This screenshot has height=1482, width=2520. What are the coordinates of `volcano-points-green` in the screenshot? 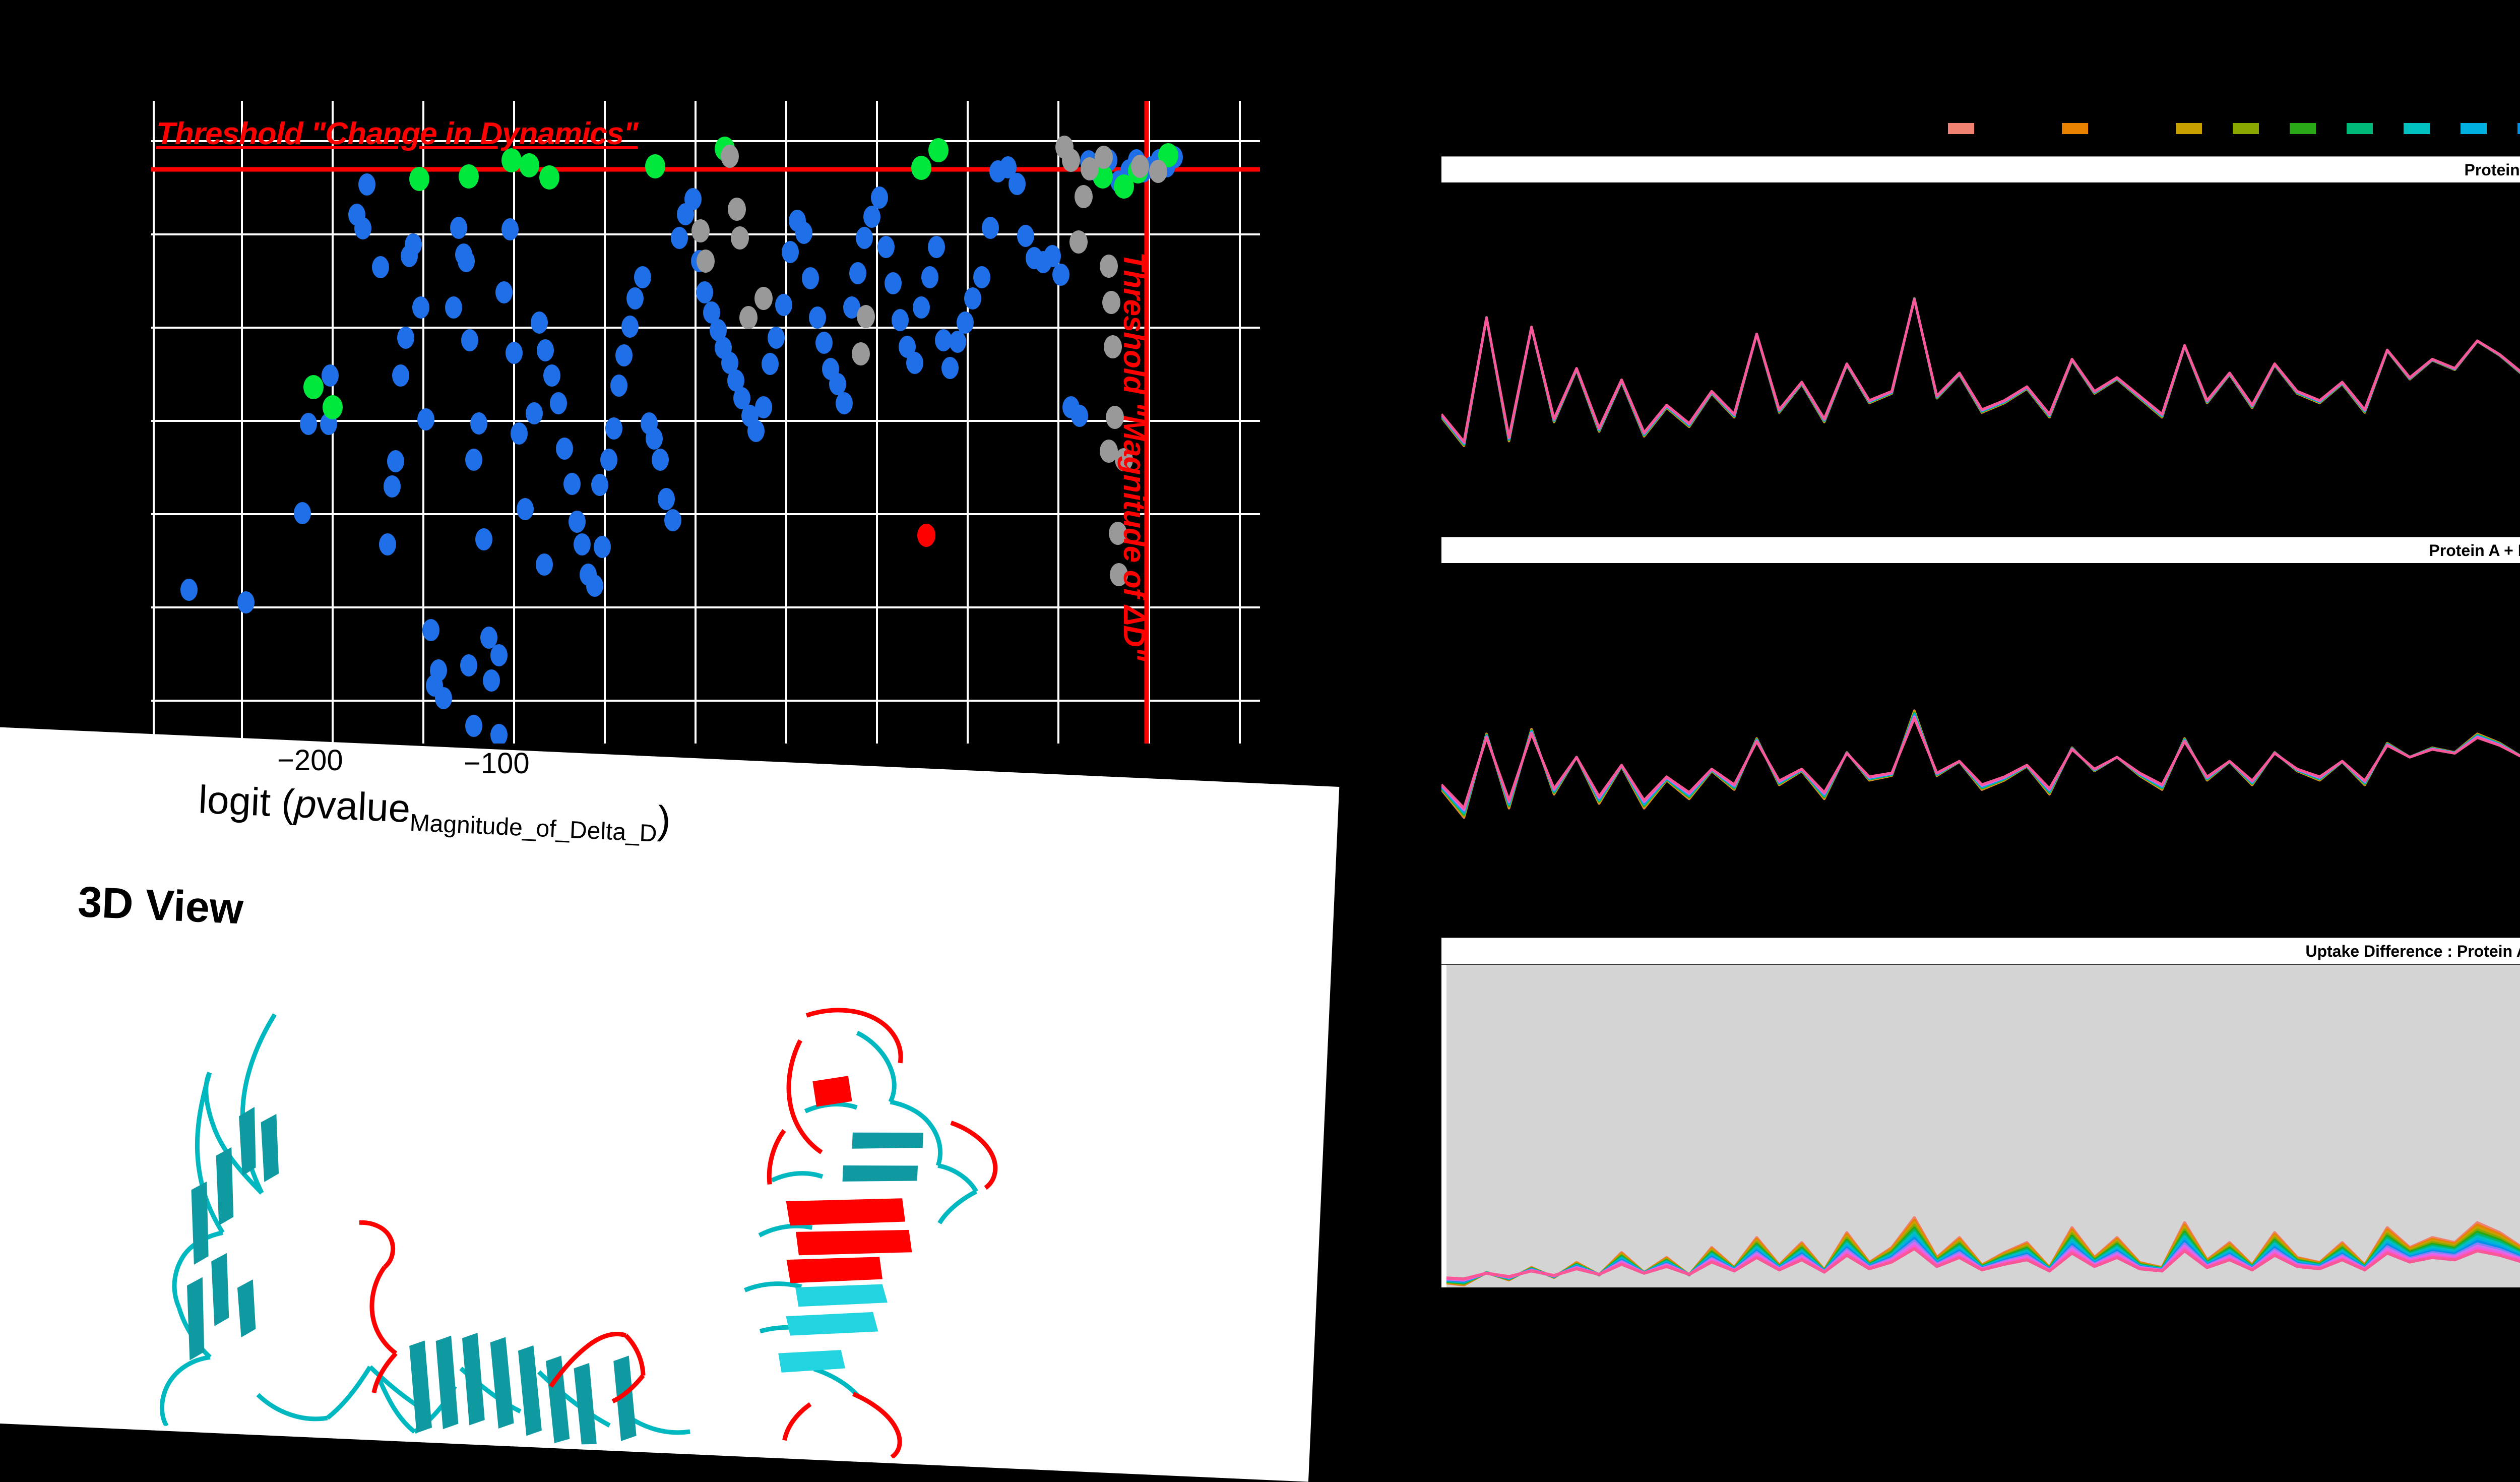 It's located at (740, 278).